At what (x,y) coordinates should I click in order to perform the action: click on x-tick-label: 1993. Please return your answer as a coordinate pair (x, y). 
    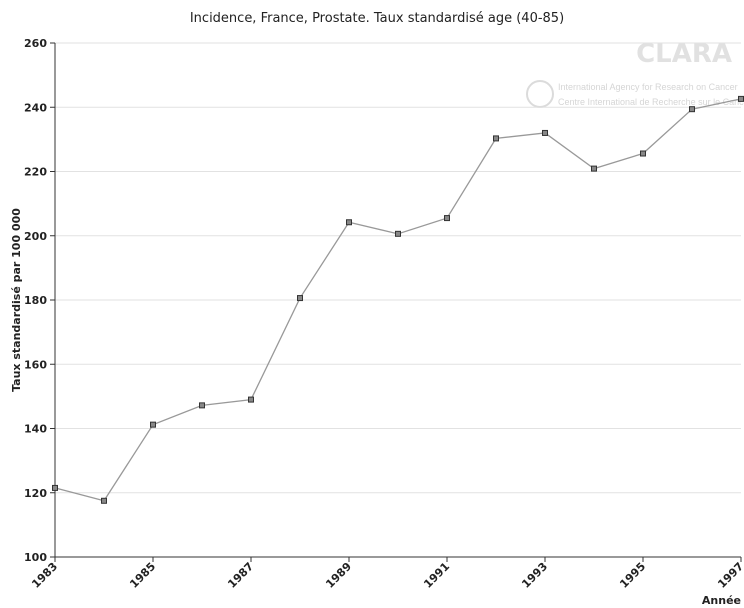
    Looking at the image, I should click on (534, 575).